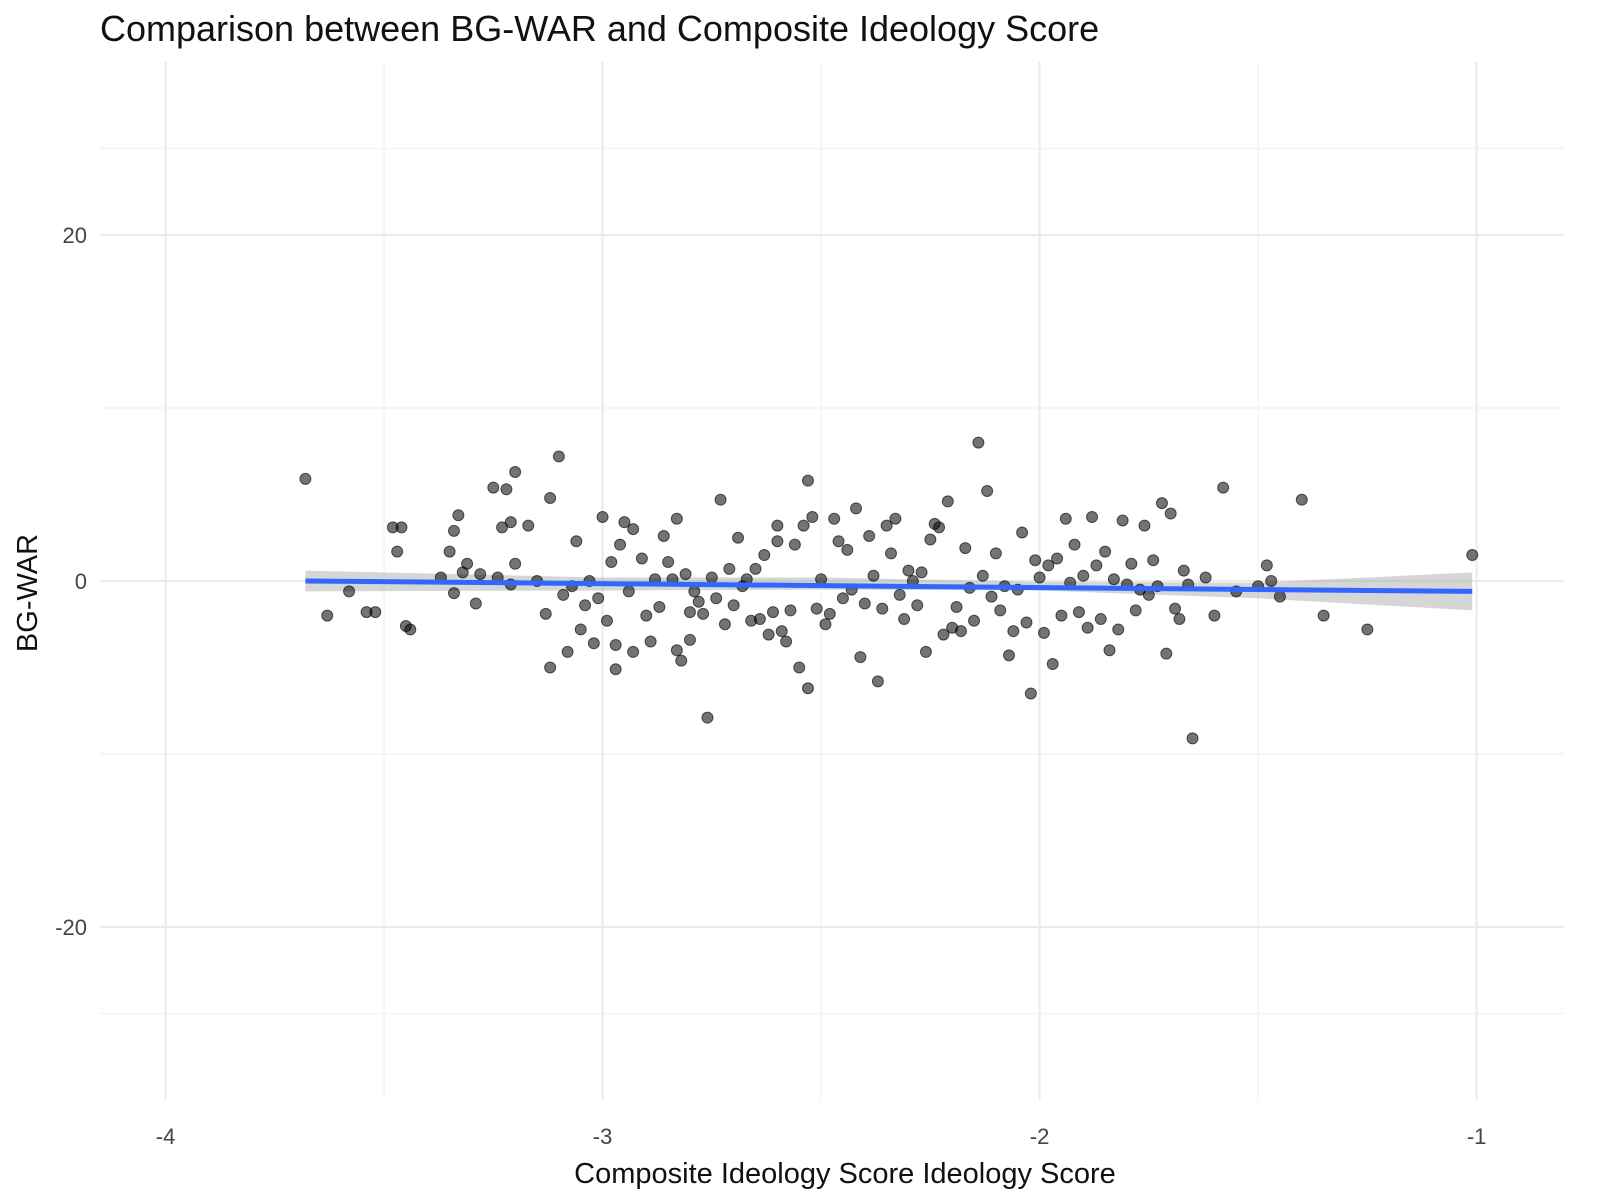 The width and height of the screenshot is (1600, 1200). I want to click on confidence-band-layer, so click(889, 590).